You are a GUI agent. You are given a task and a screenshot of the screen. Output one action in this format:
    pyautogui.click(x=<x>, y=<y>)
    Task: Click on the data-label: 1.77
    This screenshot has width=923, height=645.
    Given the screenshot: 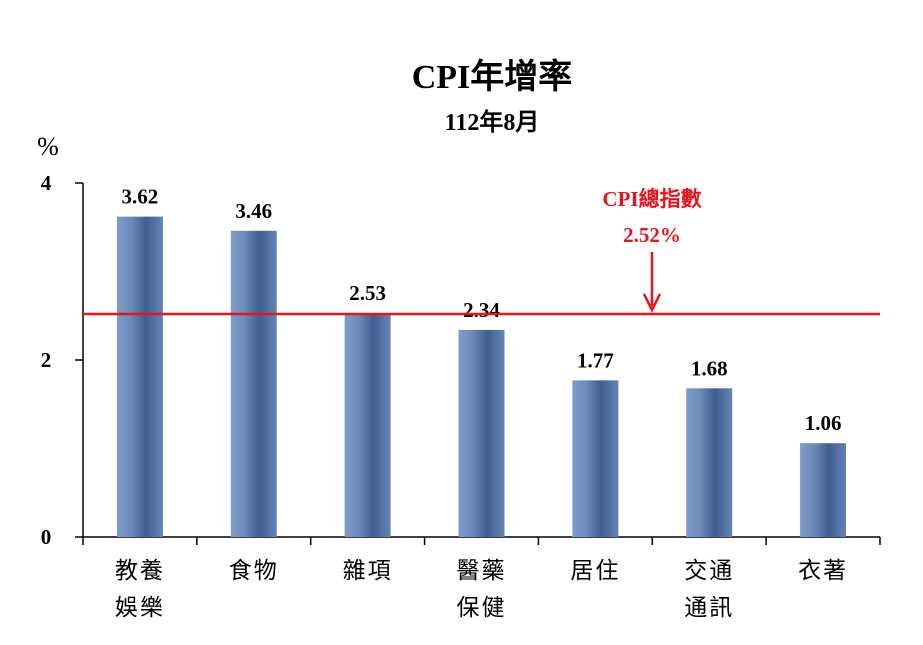 What is the action you would take?
    pyautogui.click(x=595, y=360)
    